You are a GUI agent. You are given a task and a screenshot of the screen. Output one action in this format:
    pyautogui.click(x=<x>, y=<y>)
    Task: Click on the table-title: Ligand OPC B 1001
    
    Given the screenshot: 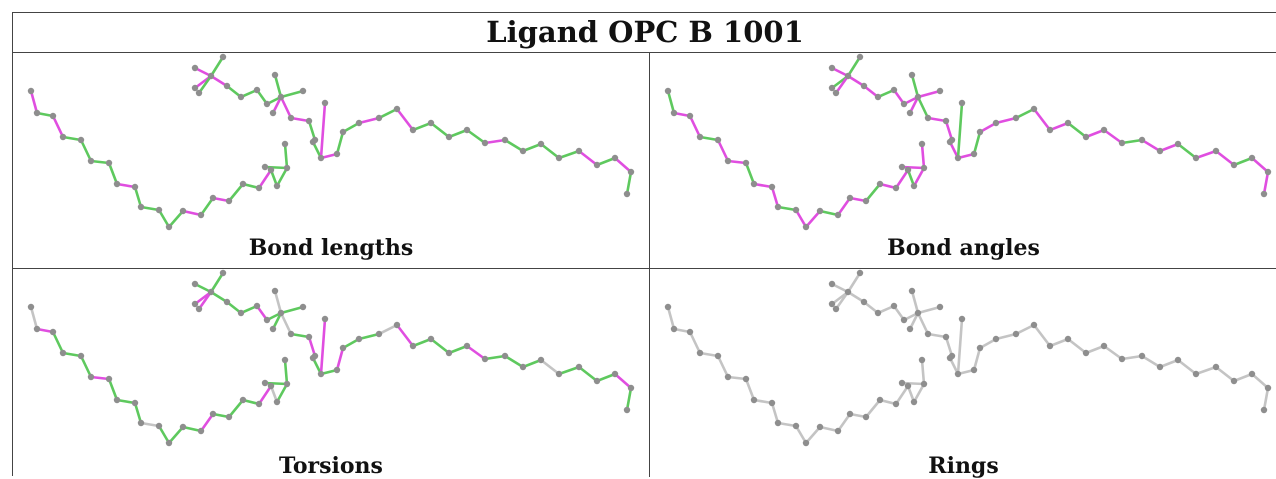 What is the action you would take?
    pyautogui.click(x=644, y=33)
    